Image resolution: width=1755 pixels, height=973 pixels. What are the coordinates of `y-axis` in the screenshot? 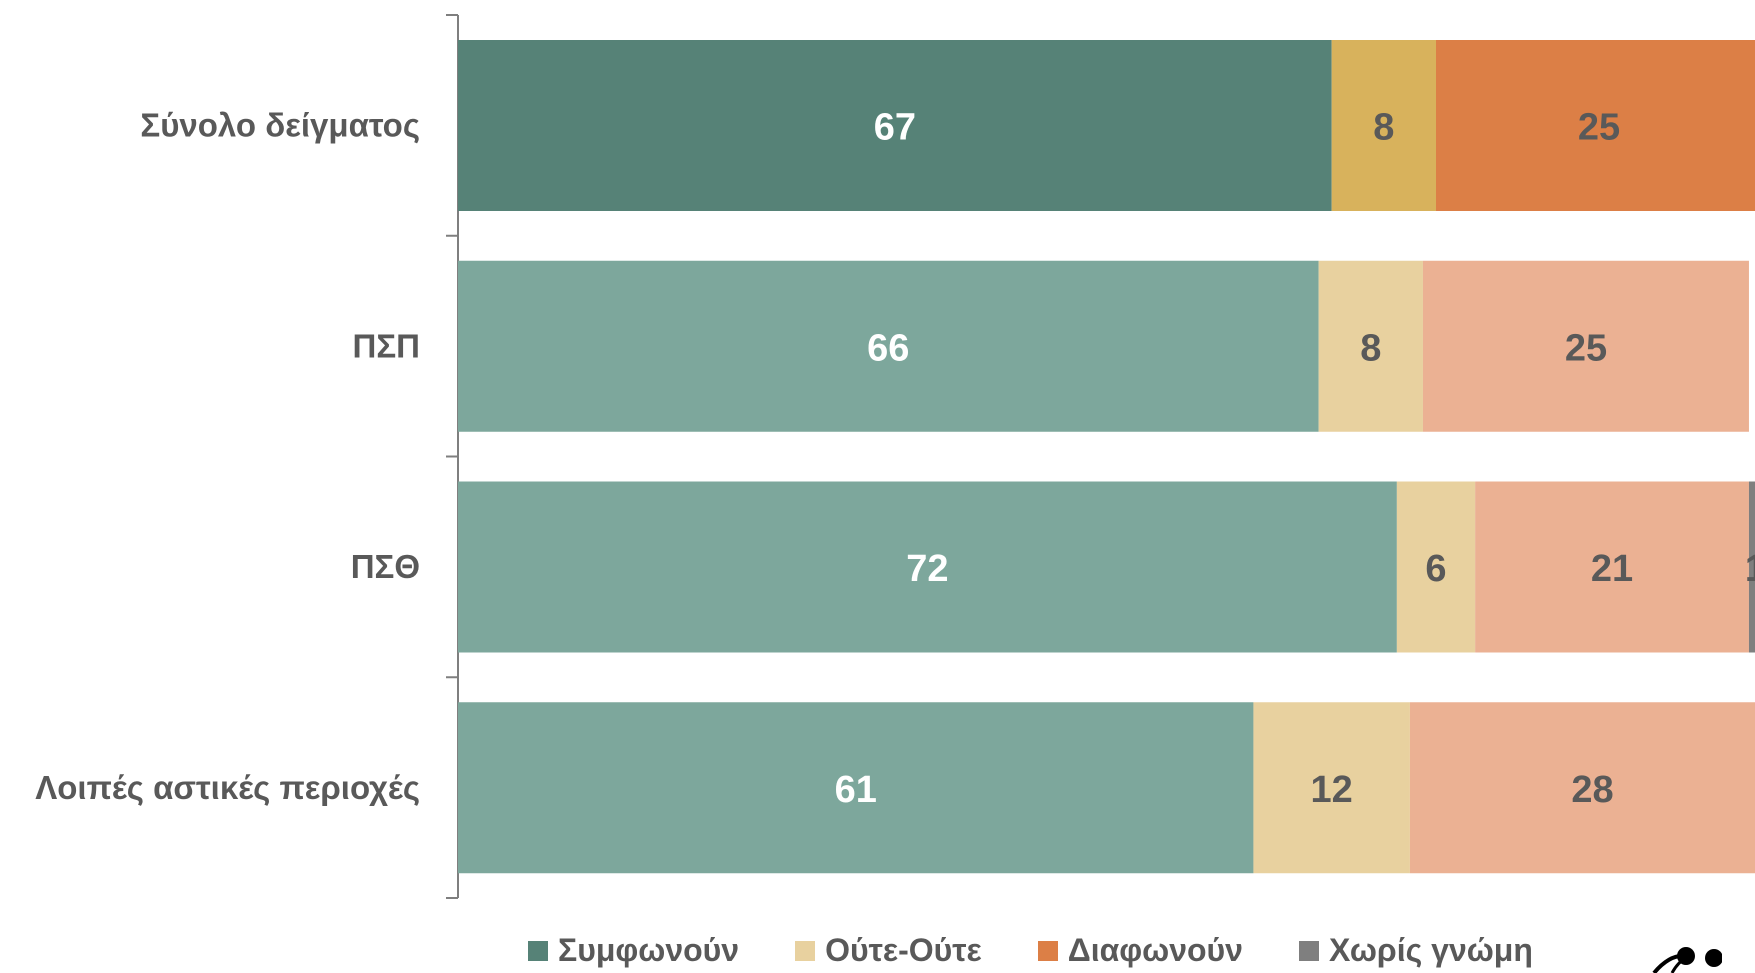 It's located at (452, 456).